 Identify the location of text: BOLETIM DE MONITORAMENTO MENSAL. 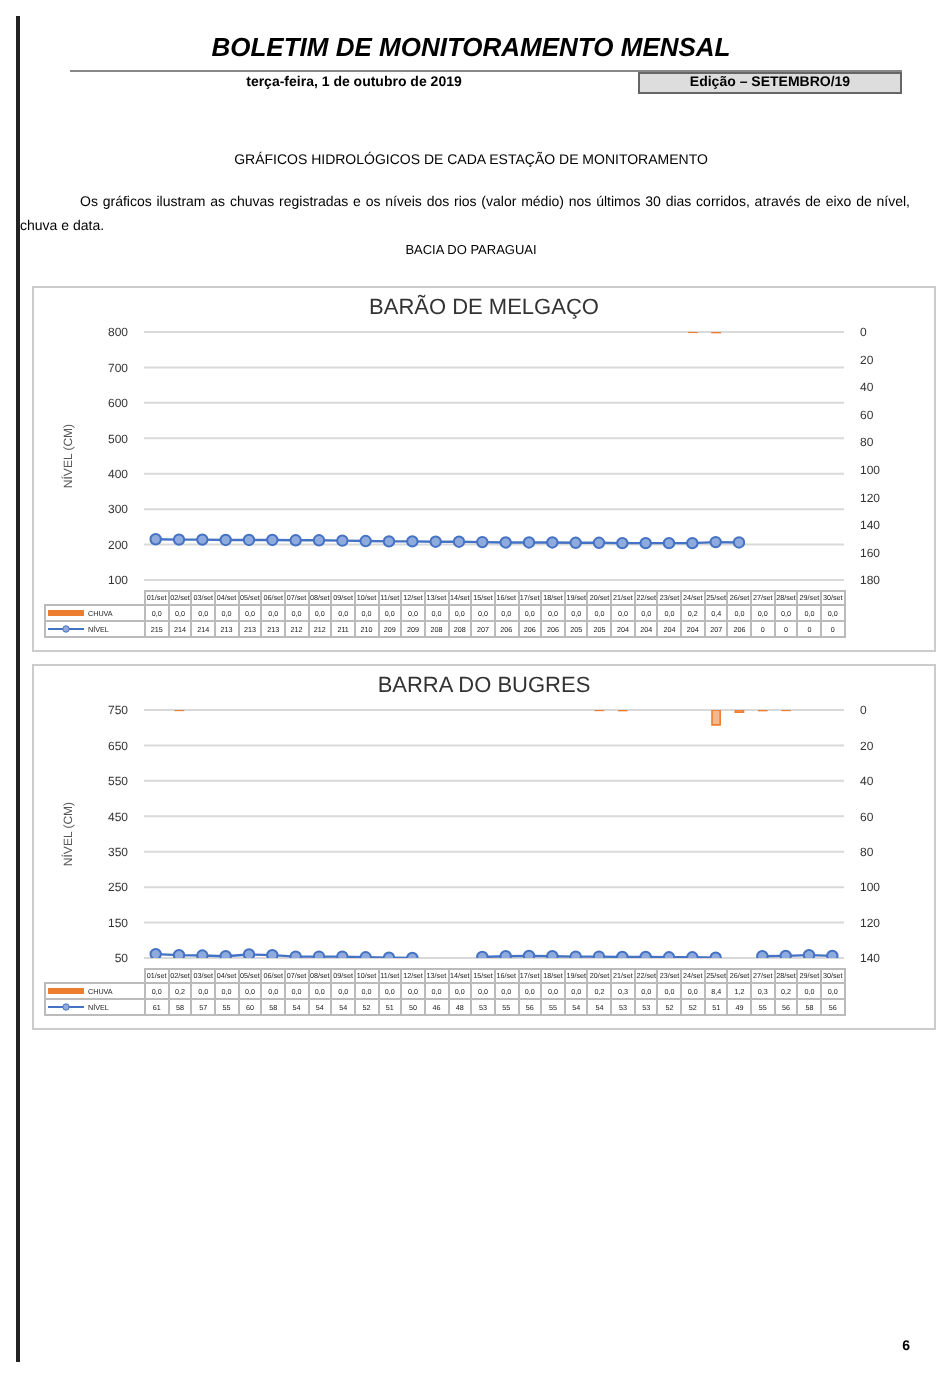
(471, 47).